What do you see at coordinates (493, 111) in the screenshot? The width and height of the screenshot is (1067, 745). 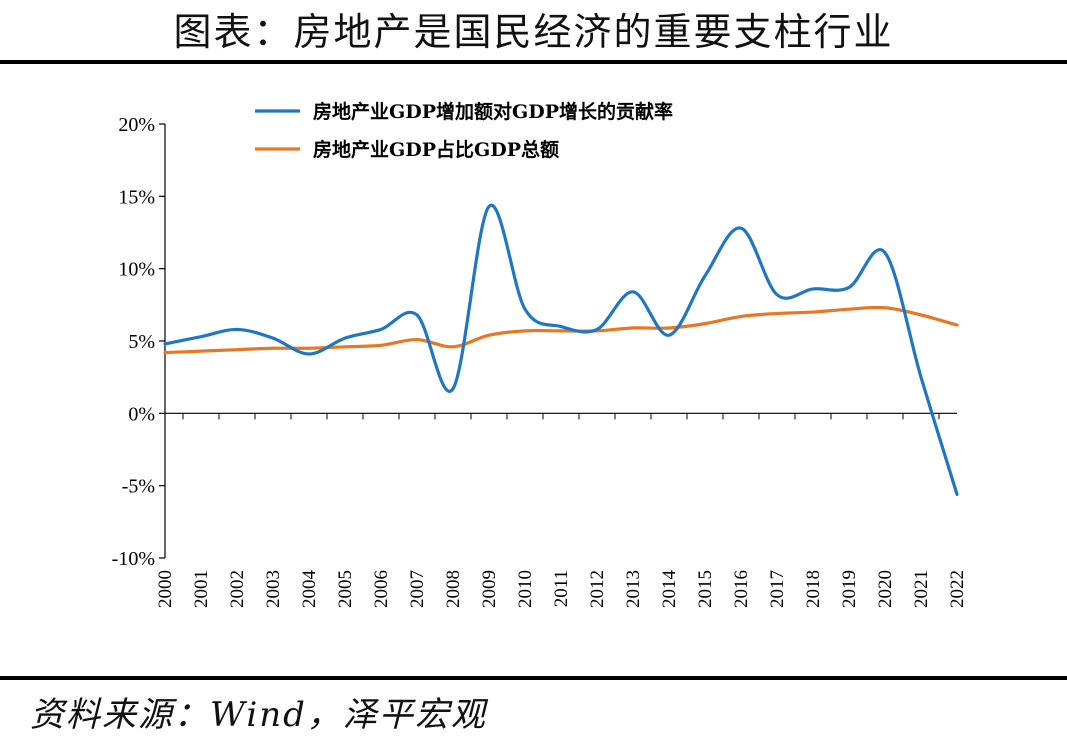 I see `legend-label: 房地产业GDP增加额对GDP增长的贡献率` at bounding box center [493, 111].